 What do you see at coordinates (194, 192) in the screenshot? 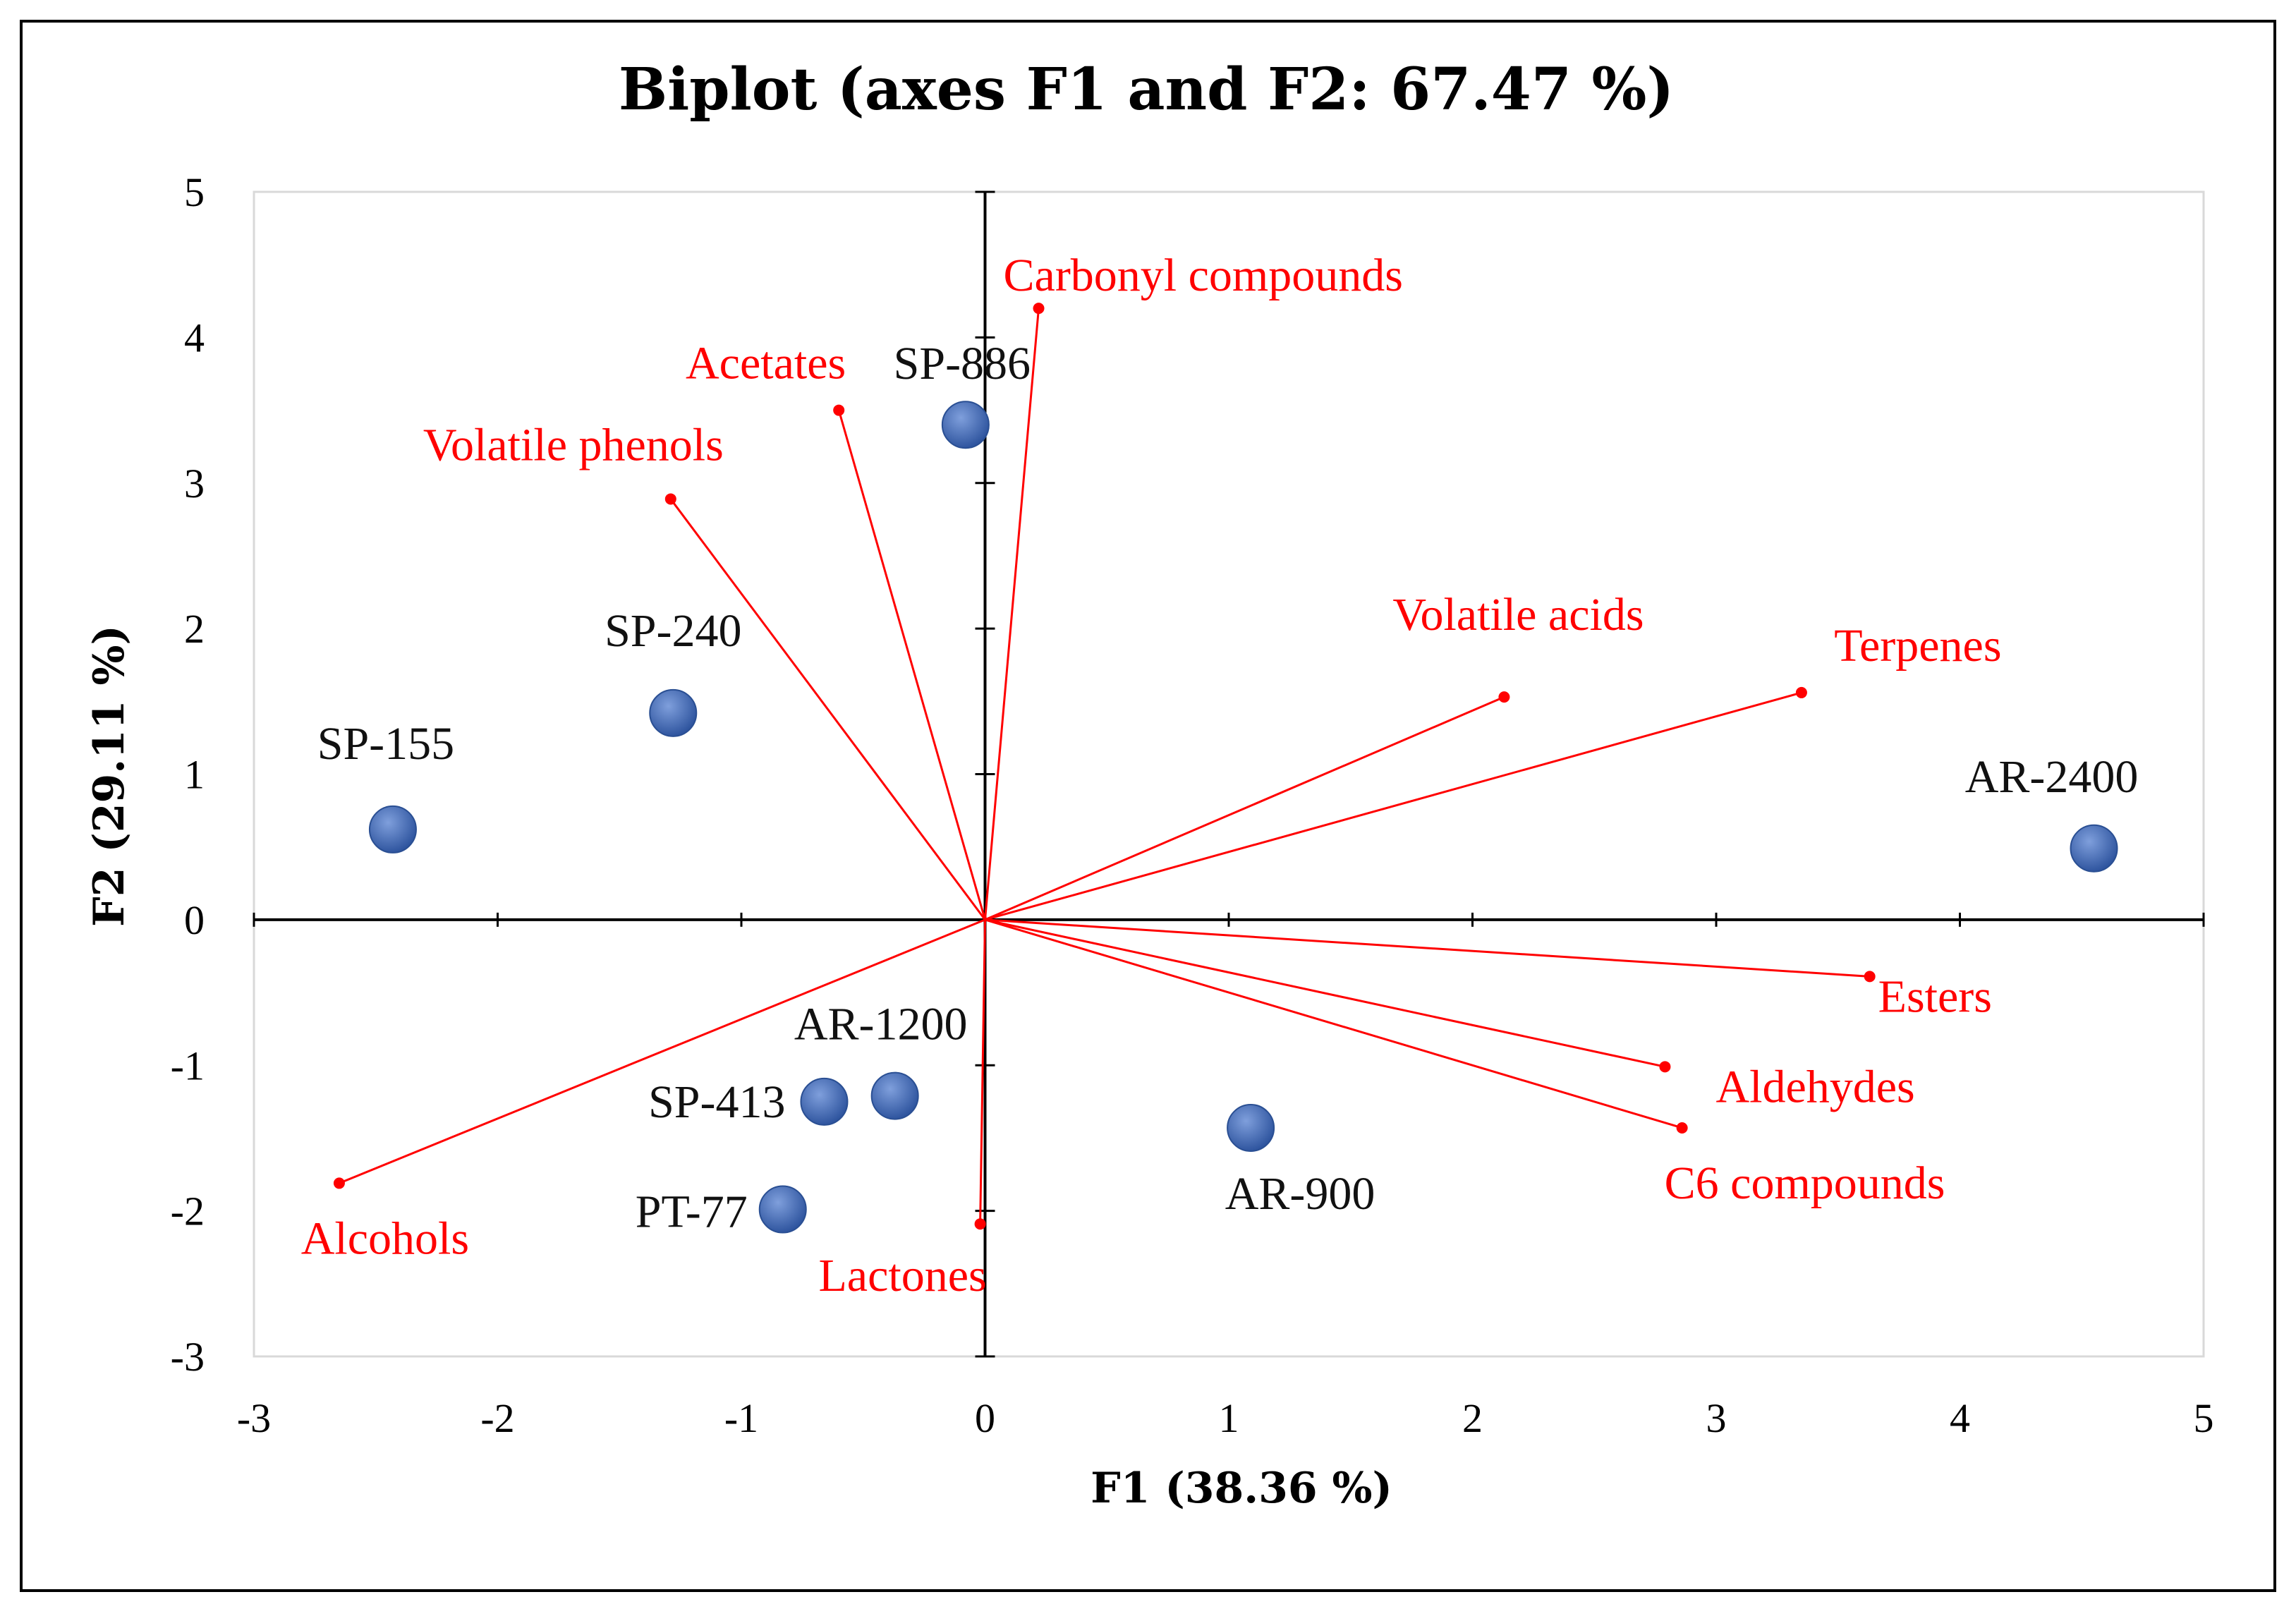
I see `y-tick-label: 5` at bounding box center [194, 192].